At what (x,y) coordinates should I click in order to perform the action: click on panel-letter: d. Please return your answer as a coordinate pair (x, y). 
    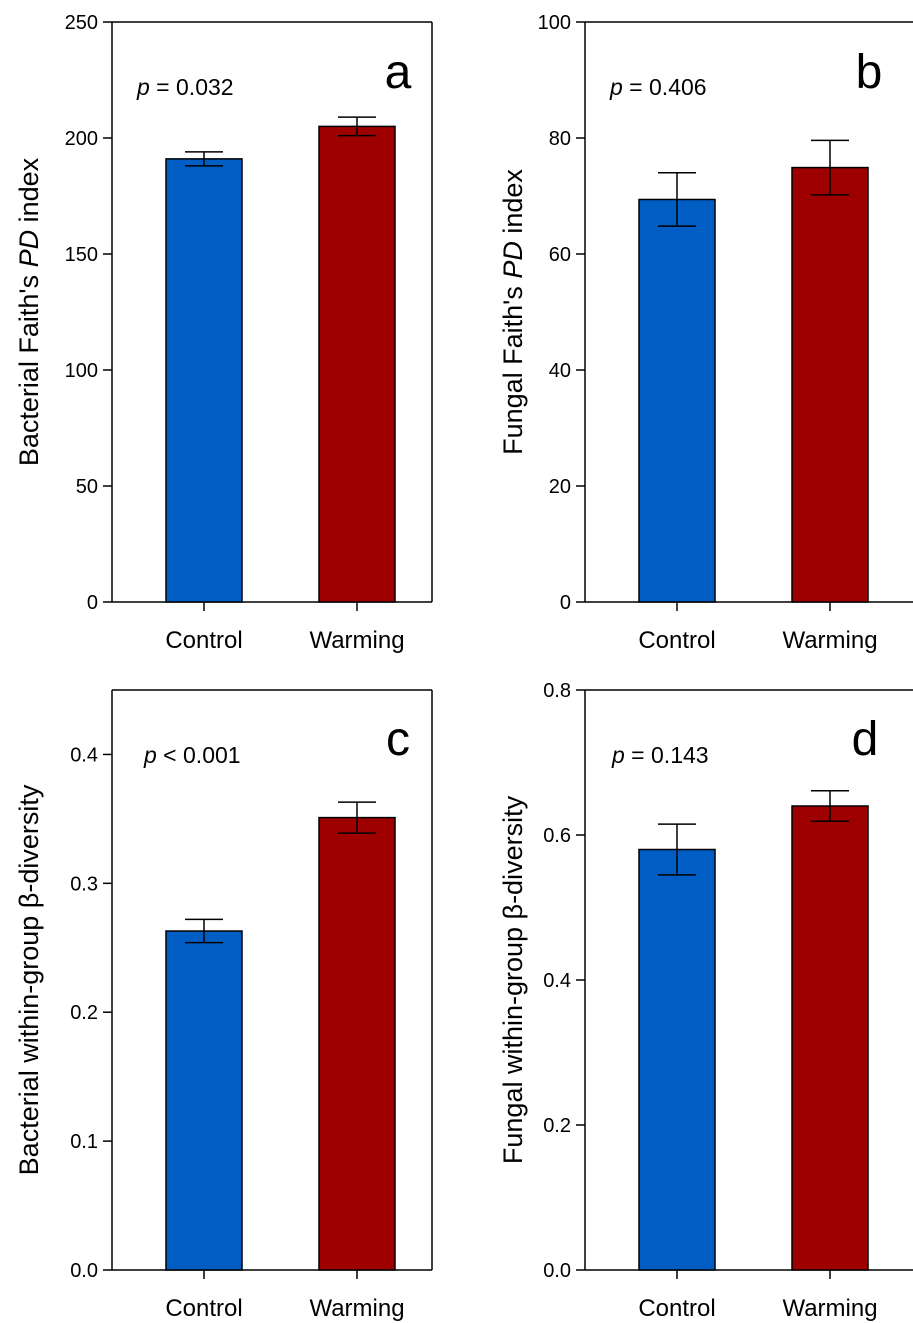
    Looking at the image, I should click on (865, 739).